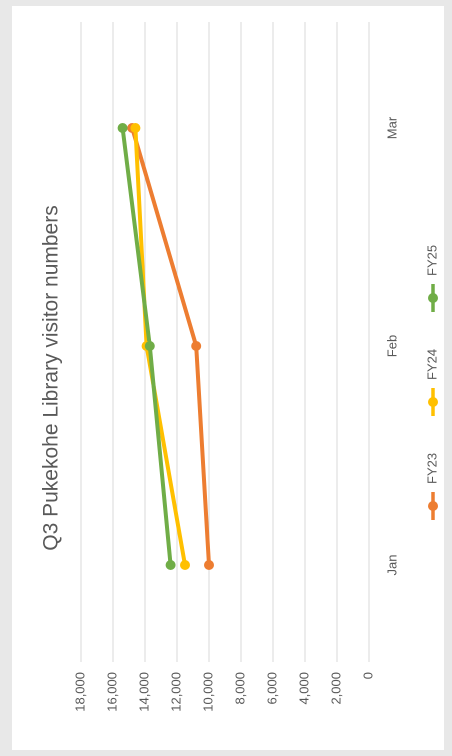 This screenshot has height=756, width=452. I want to click on category-axis-labels: Jan Feb Mar, so click(391, 345).